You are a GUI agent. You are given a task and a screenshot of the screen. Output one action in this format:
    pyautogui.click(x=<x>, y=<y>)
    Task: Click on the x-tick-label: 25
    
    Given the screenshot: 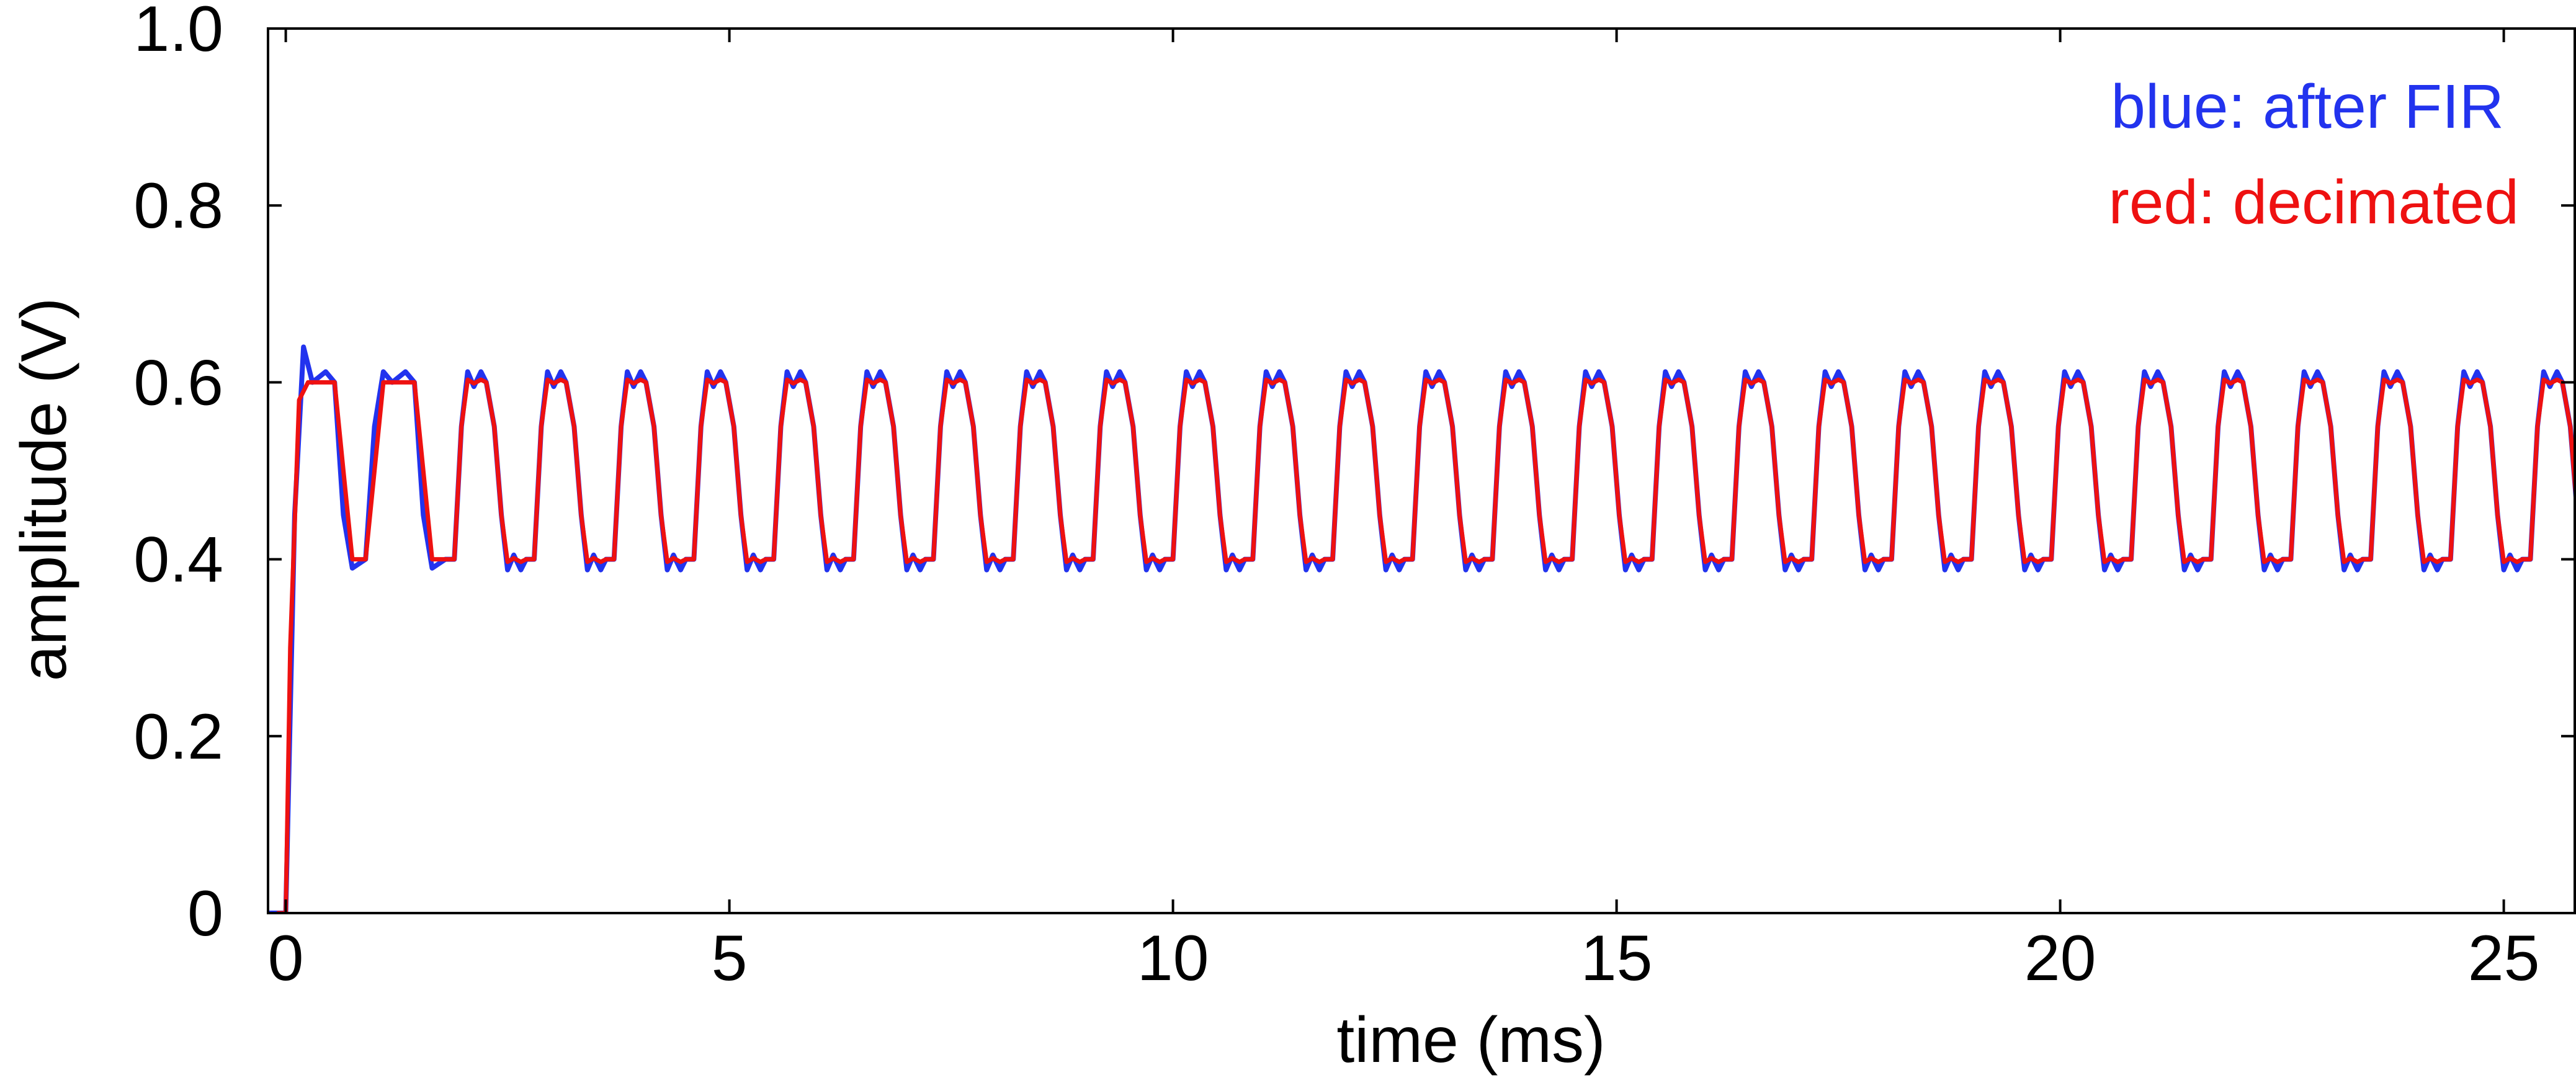 What is the action you would take?
    pyautogui.click(x=2504, y=958)
    